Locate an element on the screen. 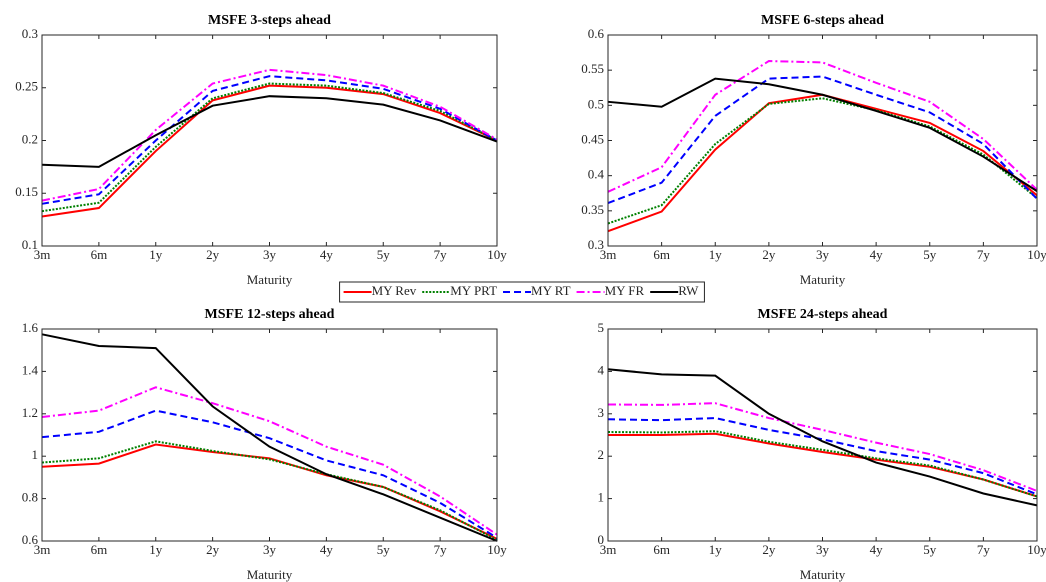  legend-label: MY PRT is located at coordinates (473, 290).